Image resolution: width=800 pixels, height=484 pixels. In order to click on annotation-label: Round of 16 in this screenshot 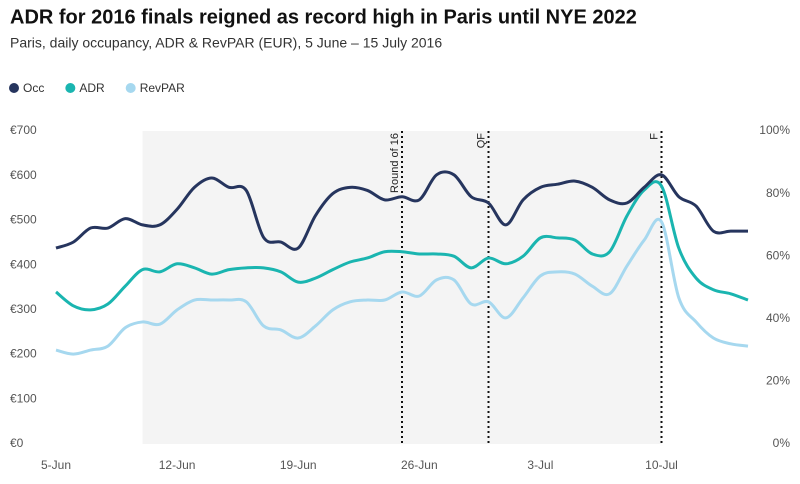, I will do `click(395, 163)`.